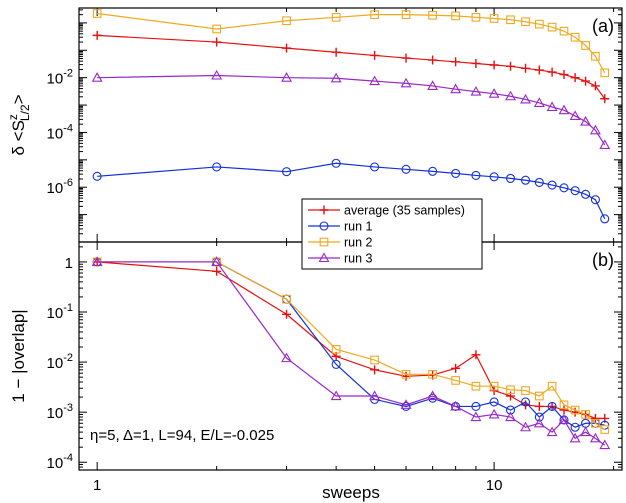 The width and height of the screenshot is (626, 503). I want to click on x-tick-label: 1, so click(97, 485).